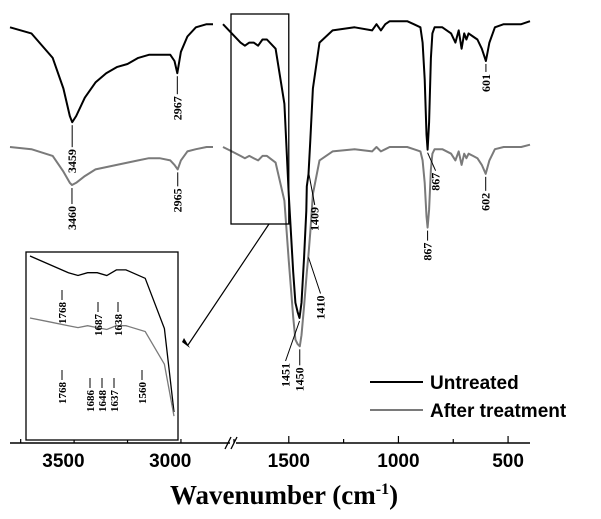 The image size is (601, 519). What do you see at coordinates (273, 495) in the screenshot?
I see `x-axis-title-main: Wavenumber (cm` at bounding box center [273, 495].